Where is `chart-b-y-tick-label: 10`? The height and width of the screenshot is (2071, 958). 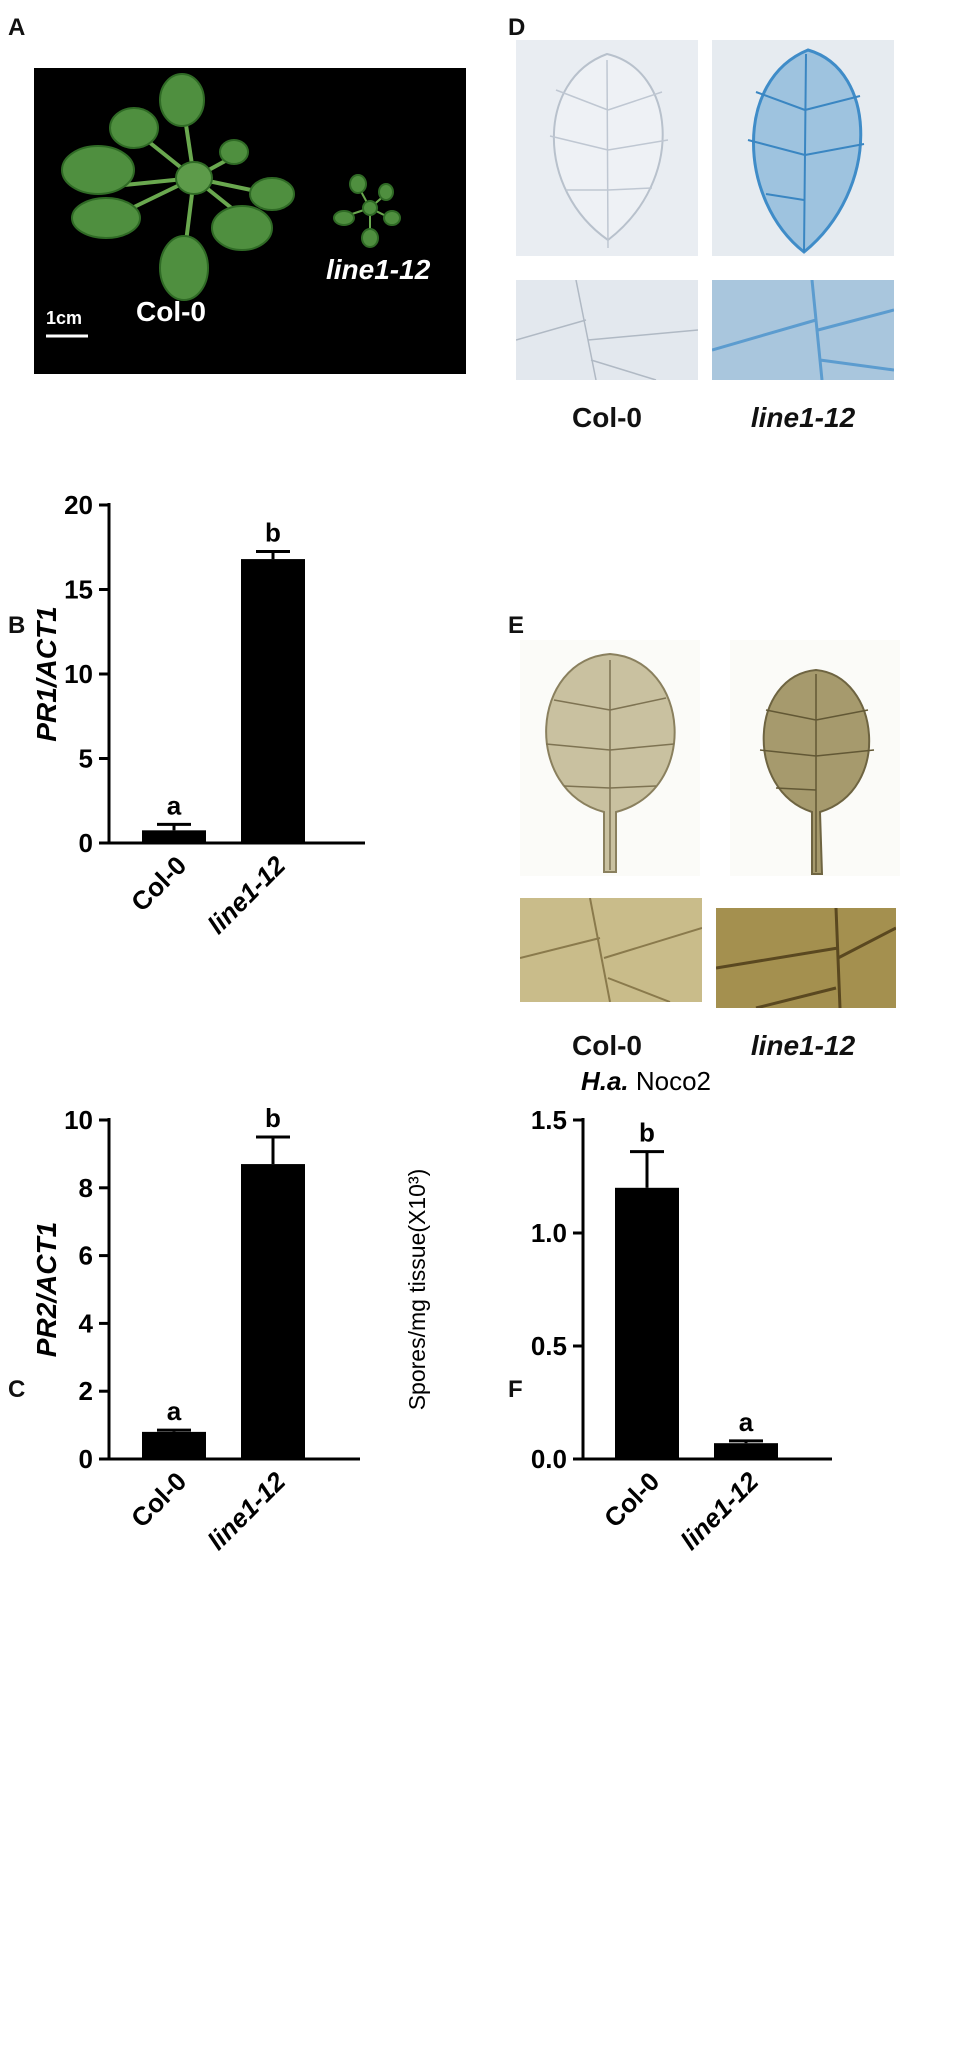
chart-b-y-tick-label: 10 is located at coordinates (78, 674).